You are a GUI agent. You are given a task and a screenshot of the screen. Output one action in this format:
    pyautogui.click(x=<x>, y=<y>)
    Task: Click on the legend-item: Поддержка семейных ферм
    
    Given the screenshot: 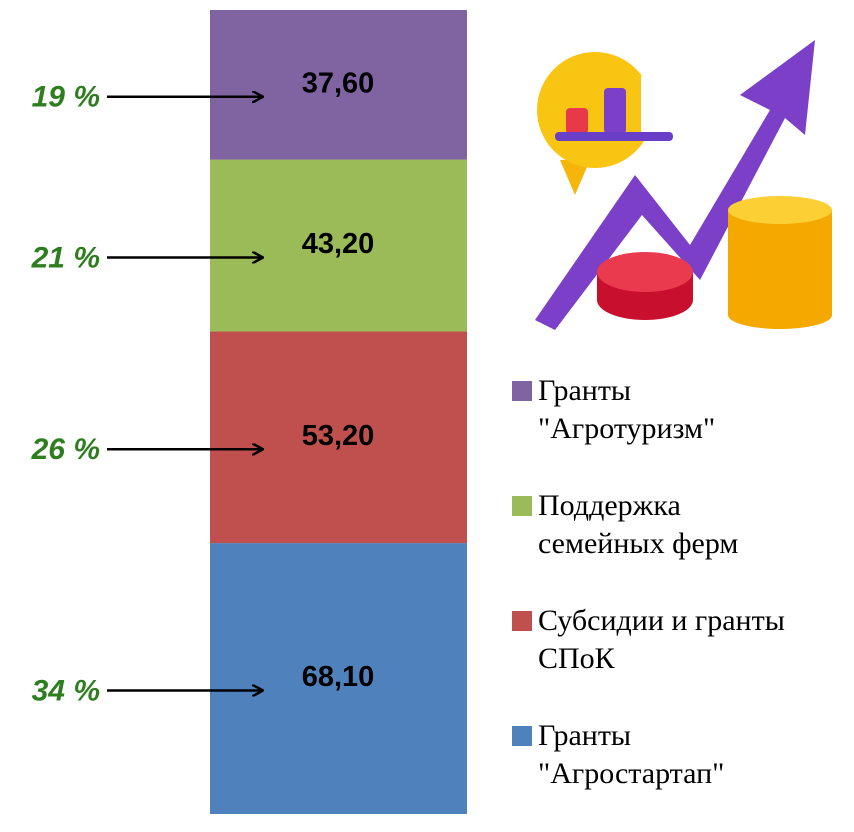 What is the action you would take?
    pyautogui.click(x=682, y=525)
    